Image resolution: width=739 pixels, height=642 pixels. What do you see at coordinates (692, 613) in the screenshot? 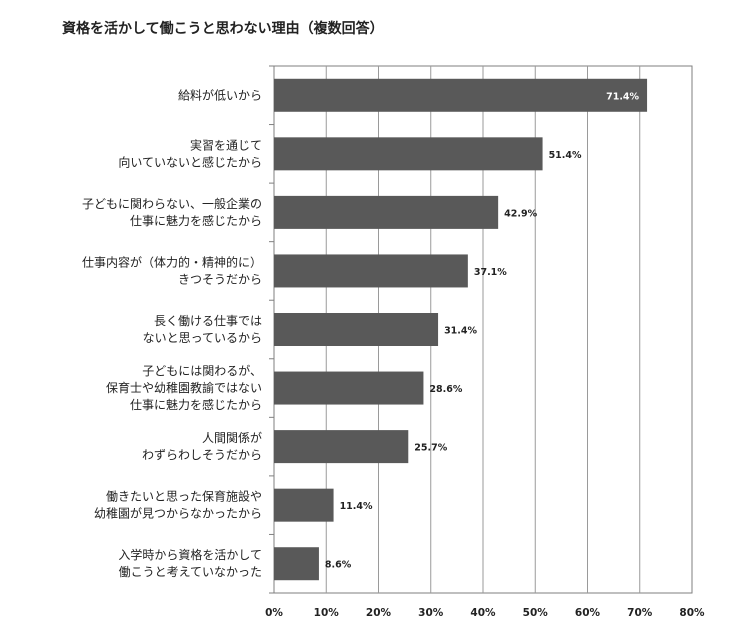
I see `x-tick-label: 80%` at bounding box center [692, 613].